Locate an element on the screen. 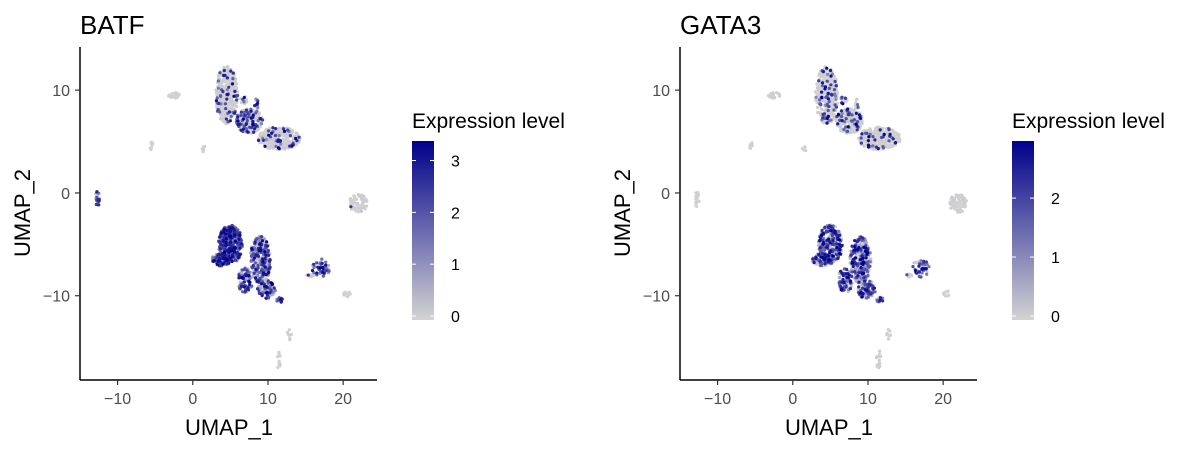 The height and width of the screenshot is (450, 1200). colorbar-tick-label: 2 is located at coordinates (1055, 199).